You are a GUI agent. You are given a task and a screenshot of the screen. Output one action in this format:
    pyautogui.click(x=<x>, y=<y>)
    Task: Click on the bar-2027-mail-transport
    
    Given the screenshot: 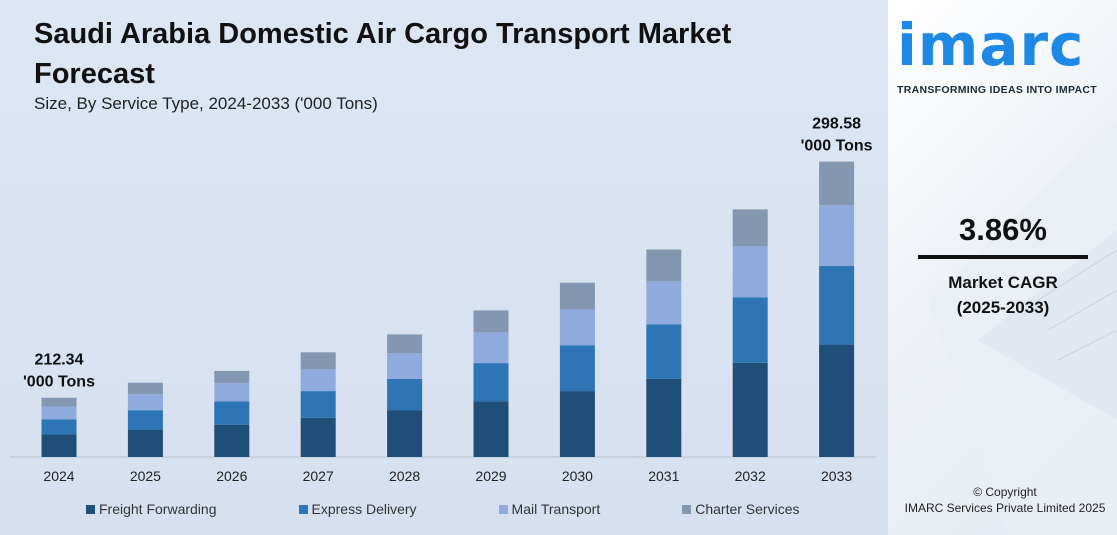 What is the action you would take?
    pyautogui.click(x=318, y=380)
    